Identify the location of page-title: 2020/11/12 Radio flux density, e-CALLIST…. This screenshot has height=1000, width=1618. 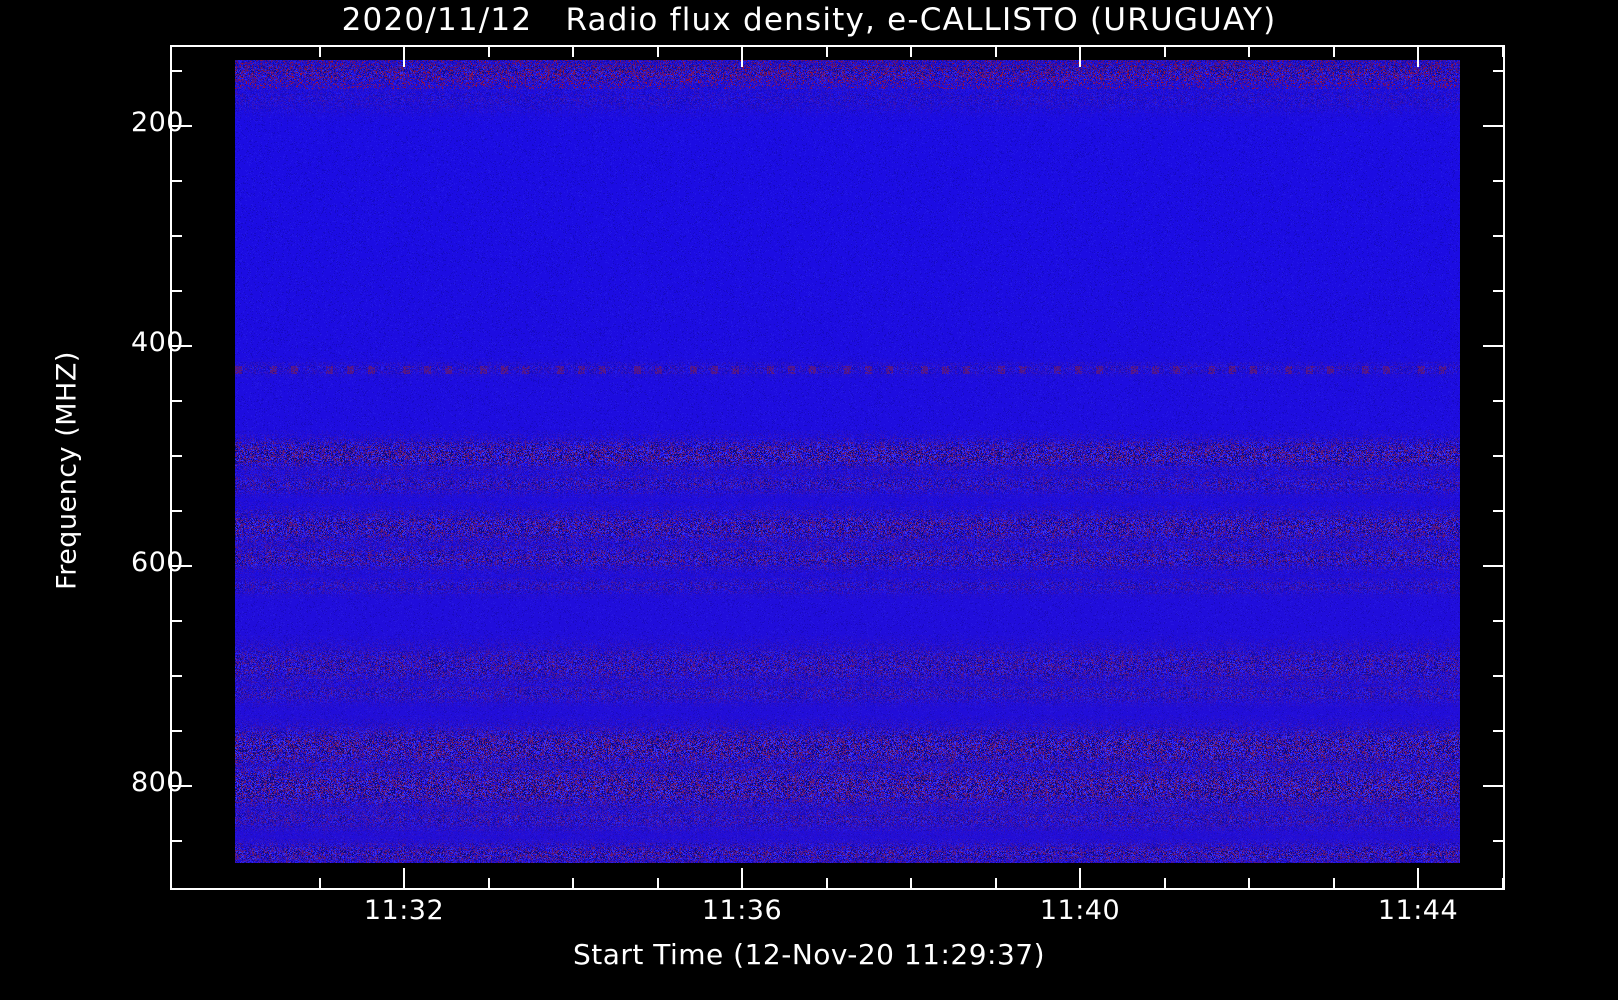
(809, 20).